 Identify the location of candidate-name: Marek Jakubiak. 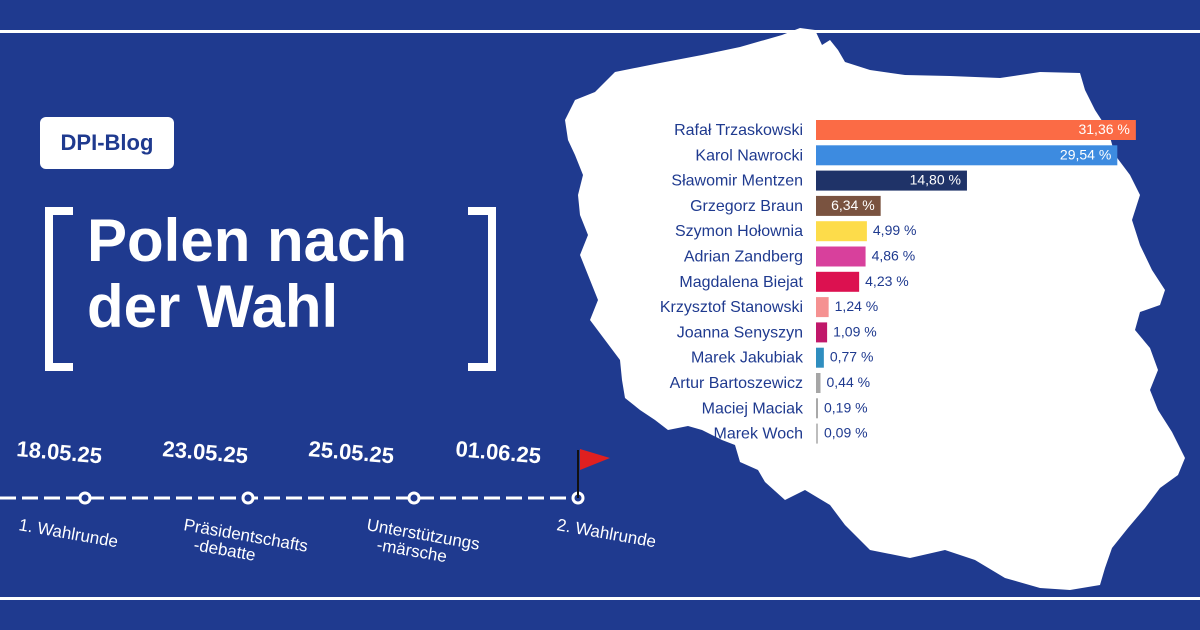
(747, 358).